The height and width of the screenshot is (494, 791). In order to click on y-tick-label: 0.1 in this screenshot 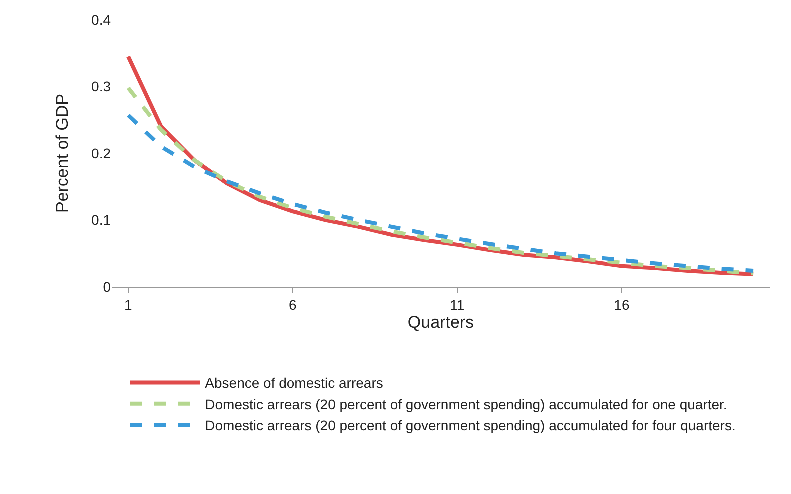, I will do `click(102, 220)`.